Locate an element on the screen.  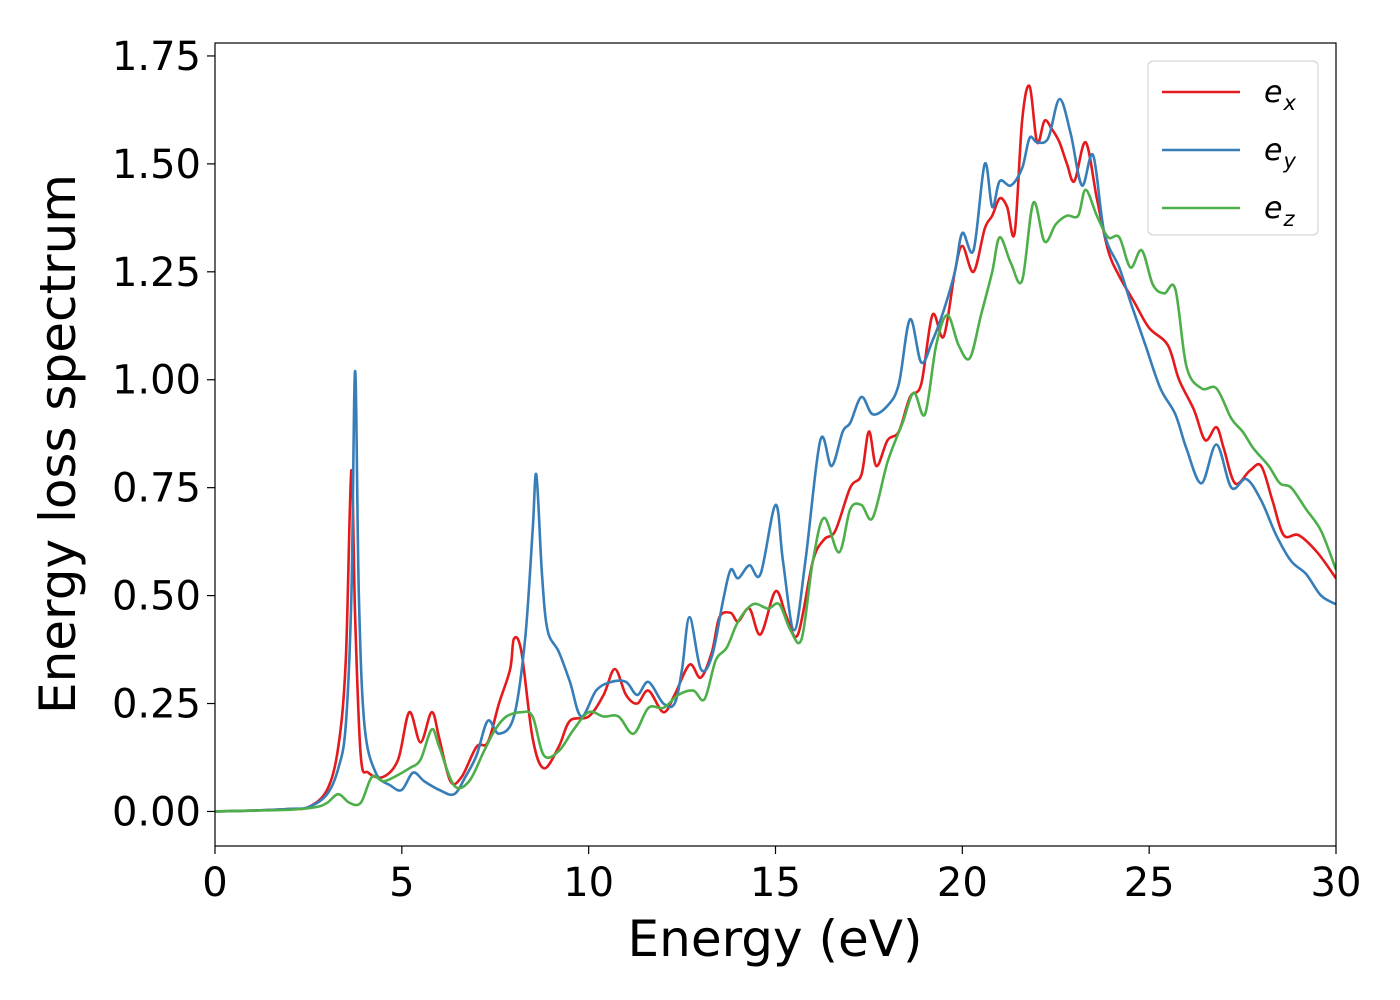
y-tick-label: 1.25 is located at coordinates (156, 273).